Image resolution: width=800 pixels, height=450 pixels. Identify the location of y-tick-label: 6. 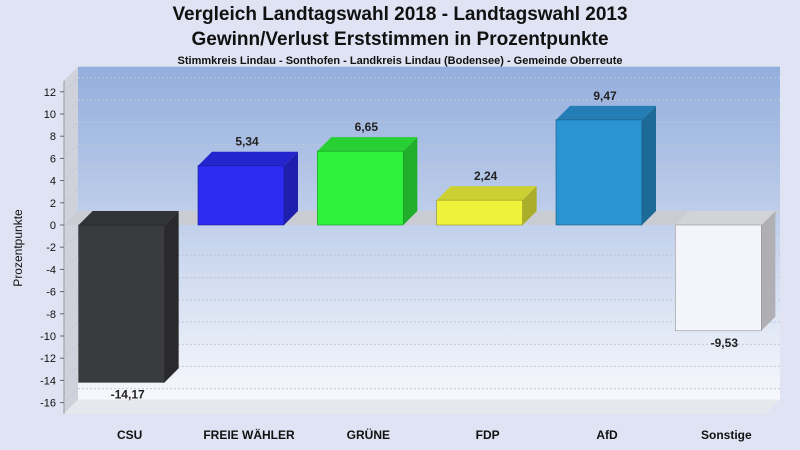
(53, 159).